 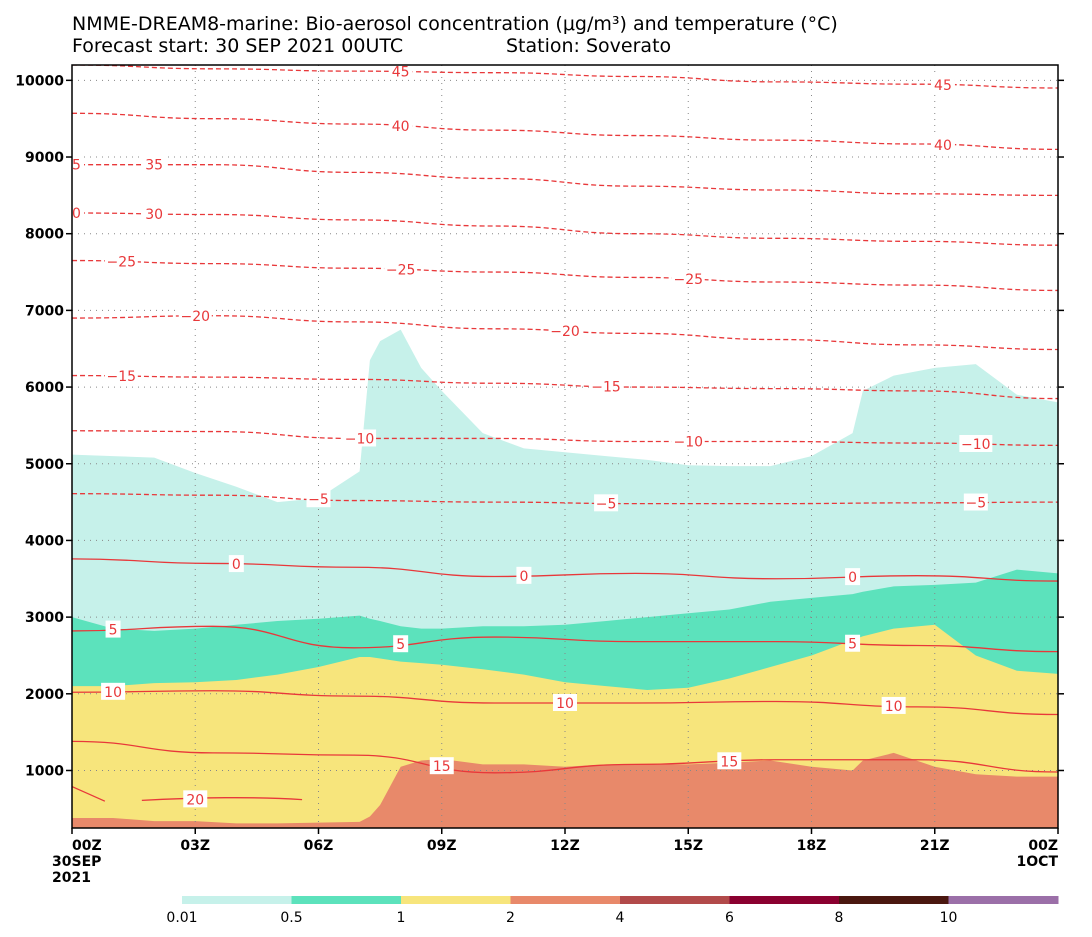 I want to click on y-tick-label: 3000, so click(x=44, y=618).